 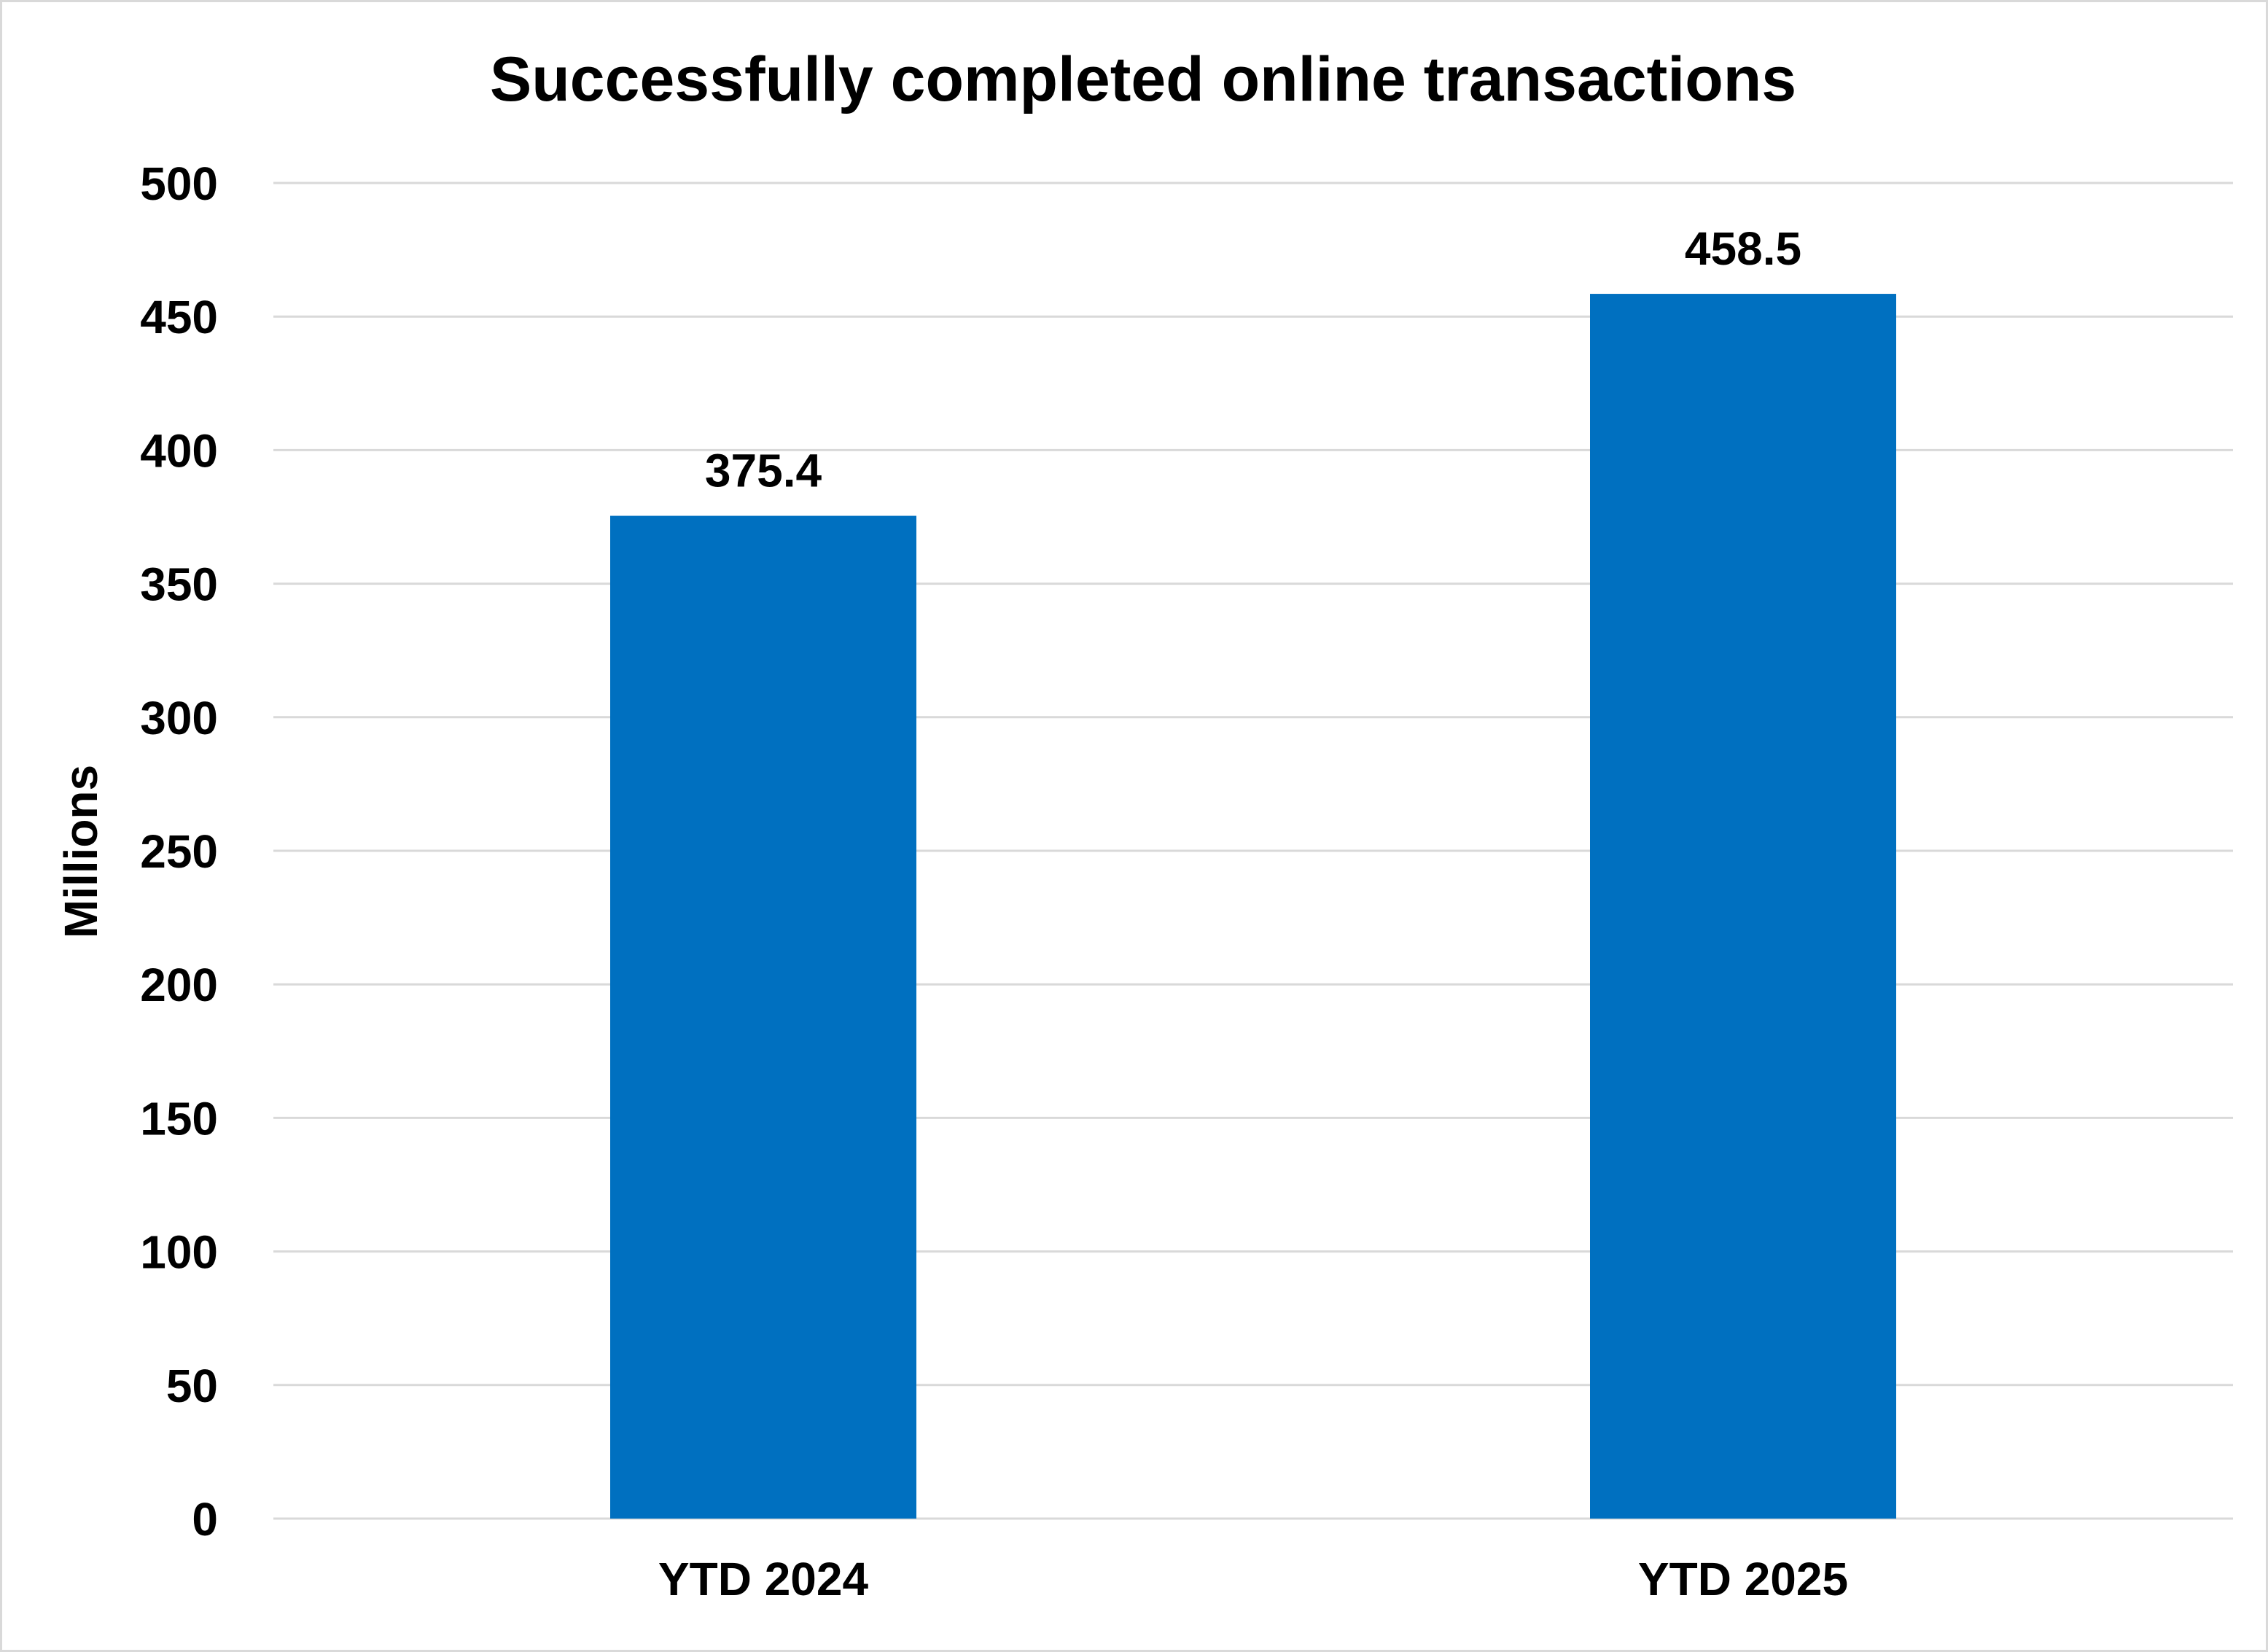 What do you see at coordinates (1743, 1579) in the screenshot?
I see `x-tick-label-2: YTD 2025` at bounding box center [1743, 1579].